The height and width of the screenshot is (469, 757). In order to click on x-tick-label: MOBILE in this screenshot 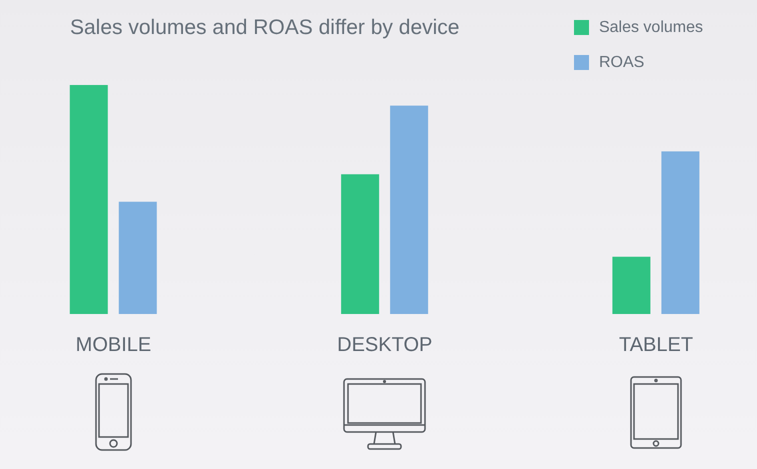, I will do `click(114, 345)`.